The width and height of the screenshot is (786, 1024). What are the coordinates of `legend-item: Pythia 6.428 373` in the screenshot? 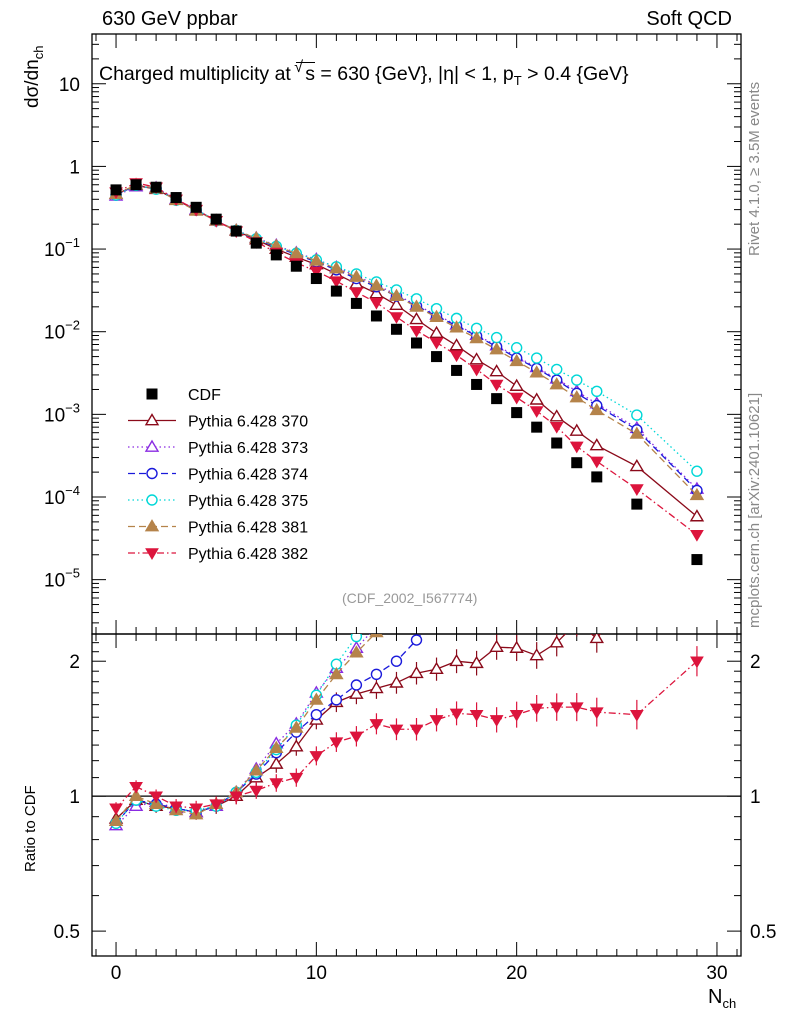 It's located at (218, 448).